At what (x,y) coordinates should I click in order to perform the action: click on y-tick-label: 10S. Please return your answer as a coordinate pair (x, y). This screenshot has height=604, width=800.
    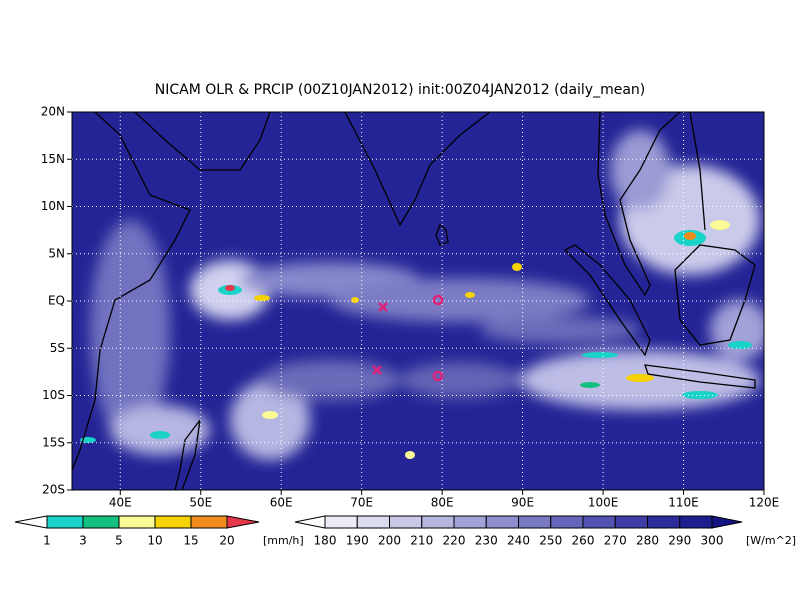
    Looking at the image, I should click on (53, 395).